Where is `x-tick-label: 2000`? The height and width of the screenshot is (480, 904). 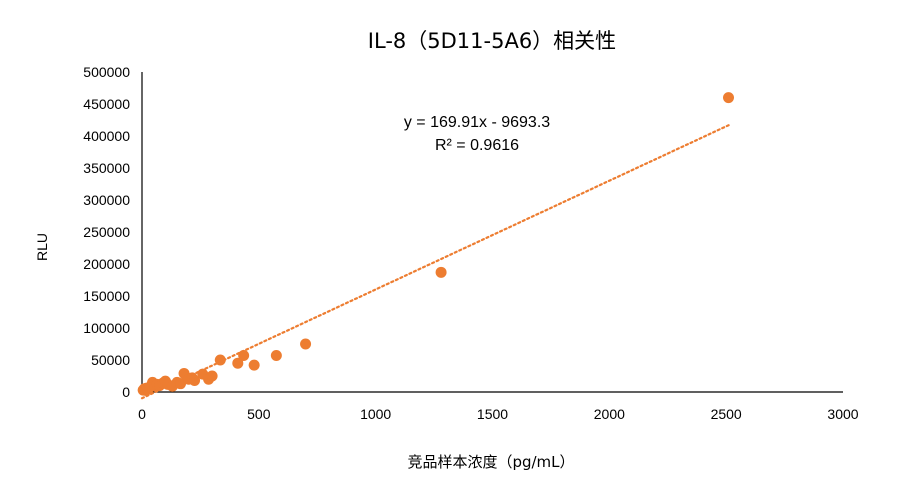
x-tick-label: 2000 is located at coordinates (609, 414).